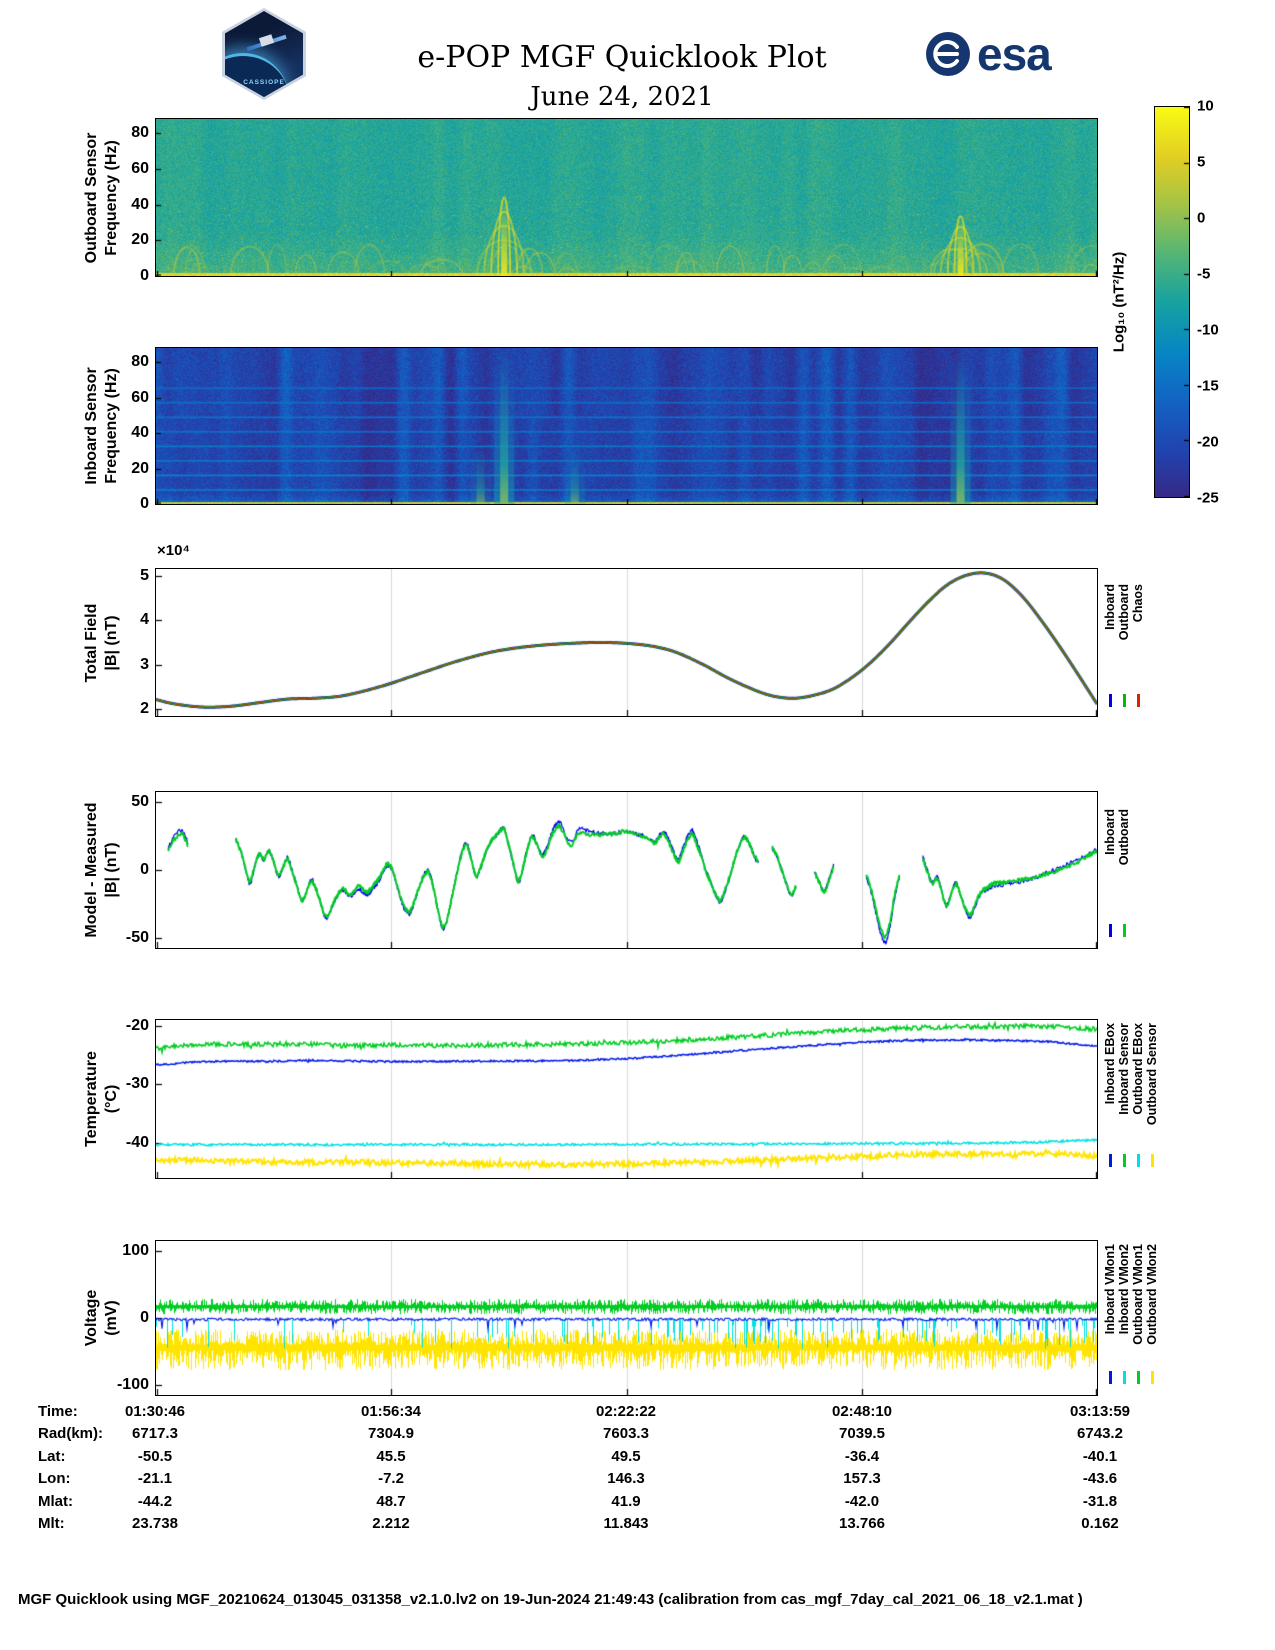  What do you see at coordinates (101, 1318) in the screenshot?
I see `ylabel-voltage: Voltage (mV)` at bounding box center [101, 1318].